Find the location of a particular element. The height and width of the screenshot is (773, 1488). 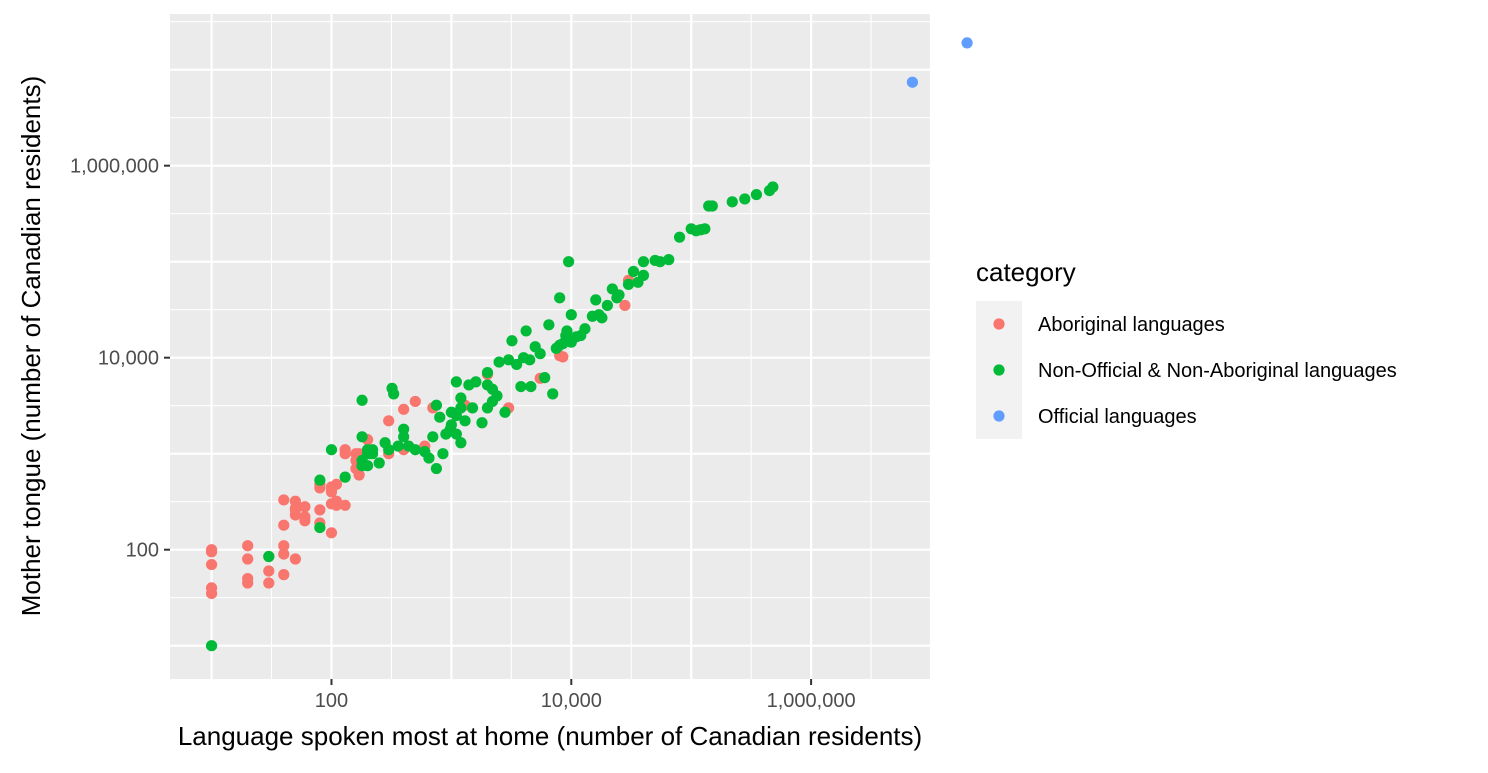

y-tick-label: 10,000 is located at coordinates (128, 359).